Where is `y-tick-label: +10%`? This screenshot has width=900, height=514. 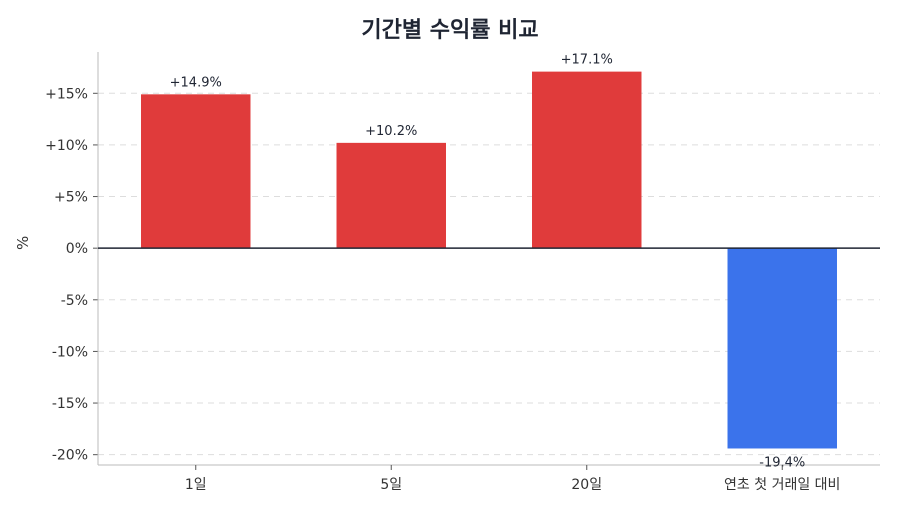
y-tick-label: +10% is located at coordinates (66, 146).